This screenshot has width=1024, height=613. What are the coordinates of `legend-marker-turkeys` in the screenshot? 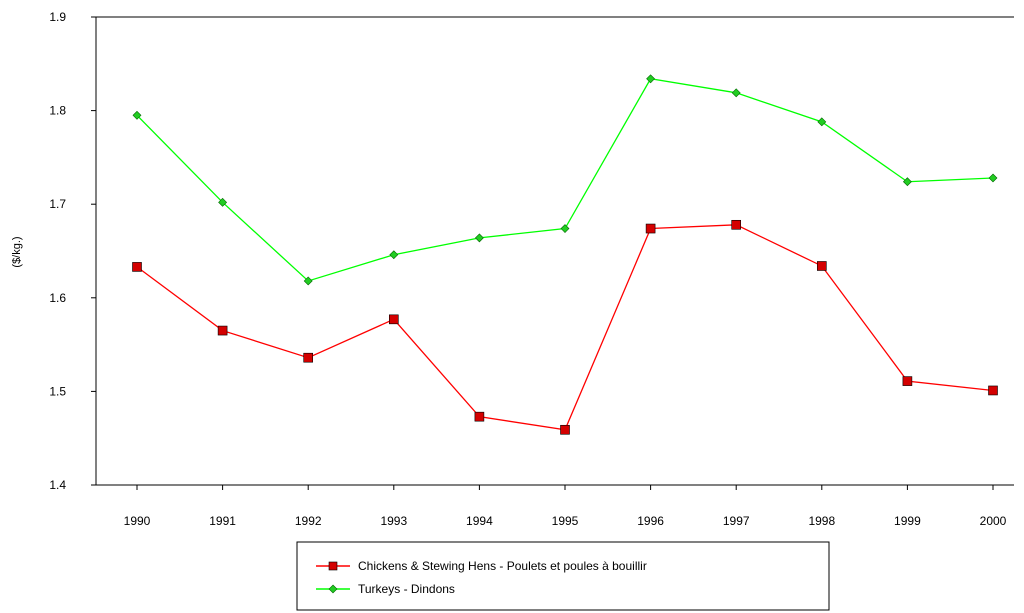 It's located at (333, 589).